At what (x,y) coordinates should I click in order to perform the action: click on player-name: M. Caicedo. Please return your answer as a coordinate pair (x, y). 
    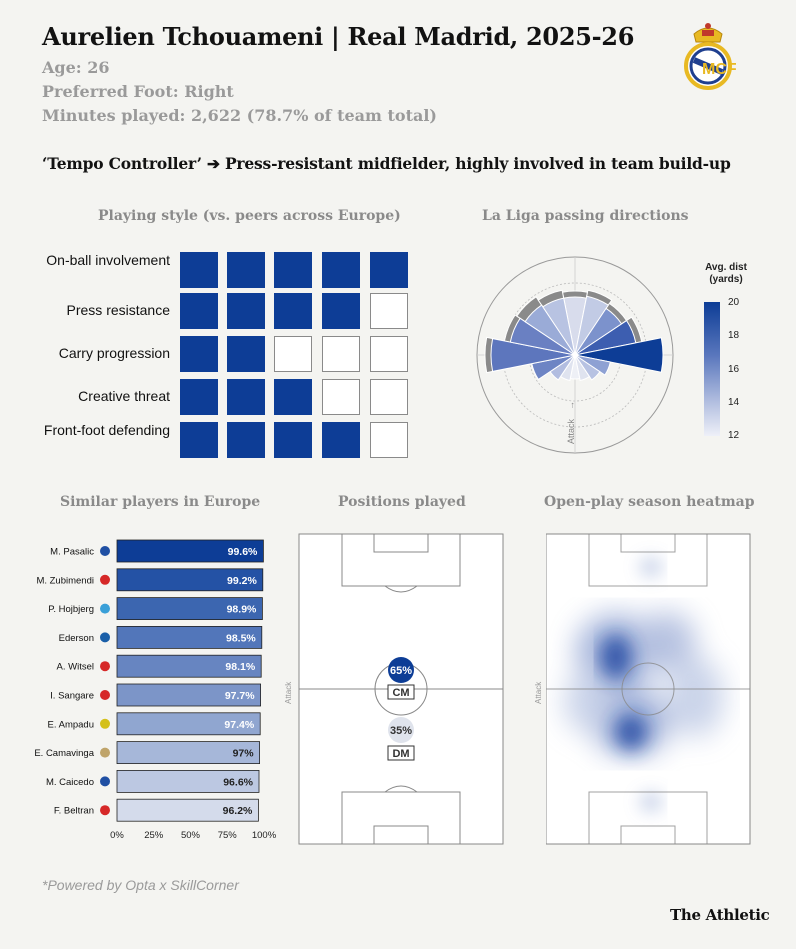
    Looking at the image, I should click on (70, 782).